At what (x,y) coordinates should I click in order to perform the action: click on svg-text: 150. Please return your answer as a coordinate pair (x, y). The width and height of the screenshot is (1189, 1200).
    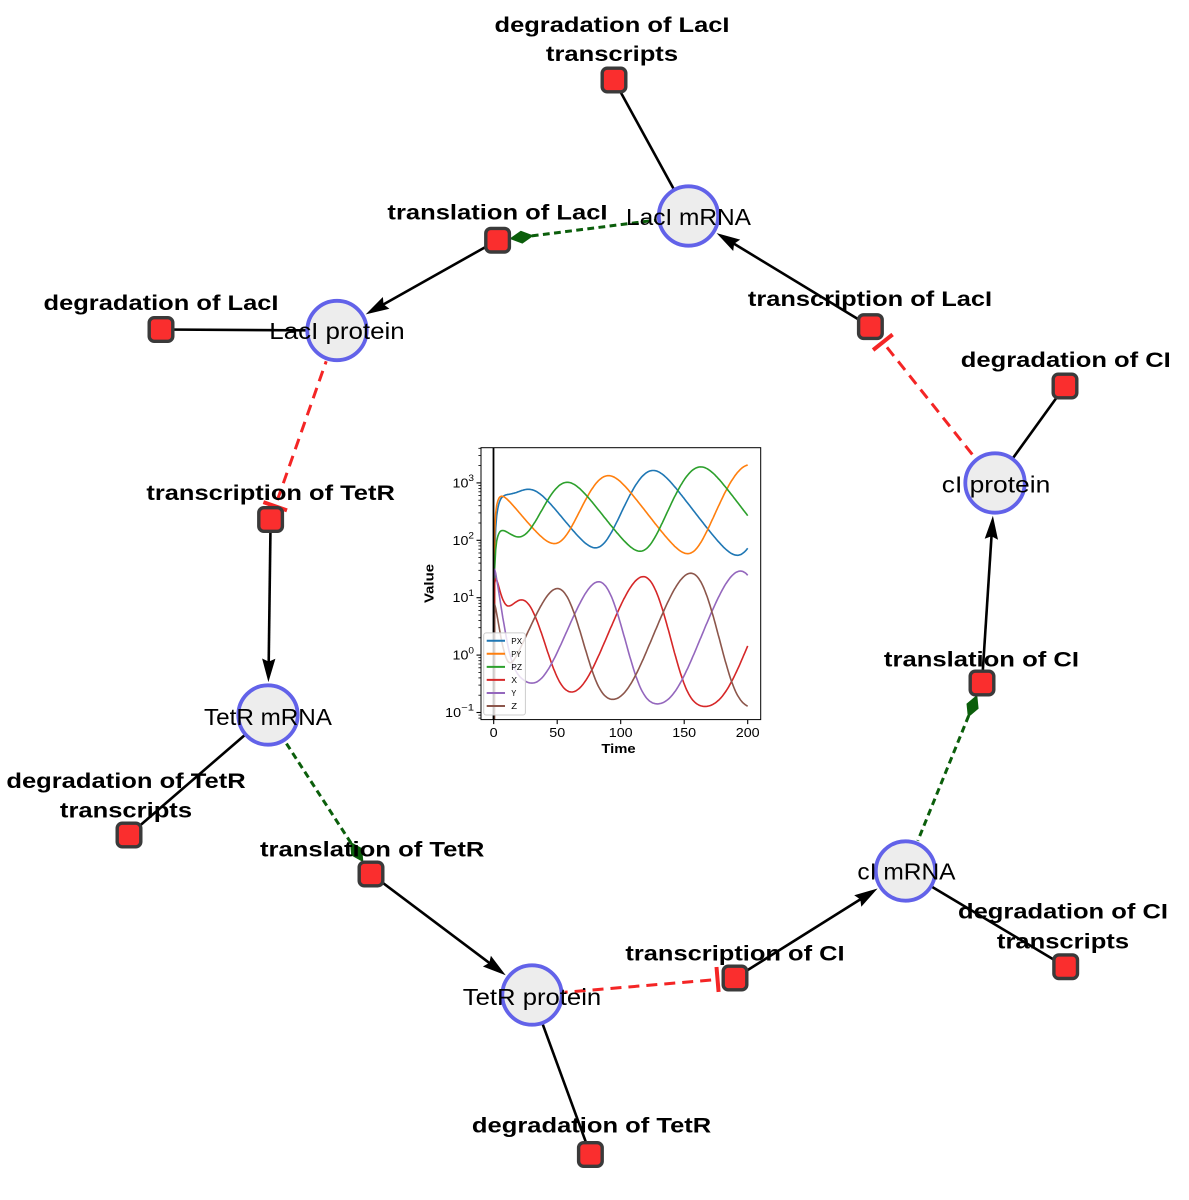
    Looking at the image, I should click on (684, 733).